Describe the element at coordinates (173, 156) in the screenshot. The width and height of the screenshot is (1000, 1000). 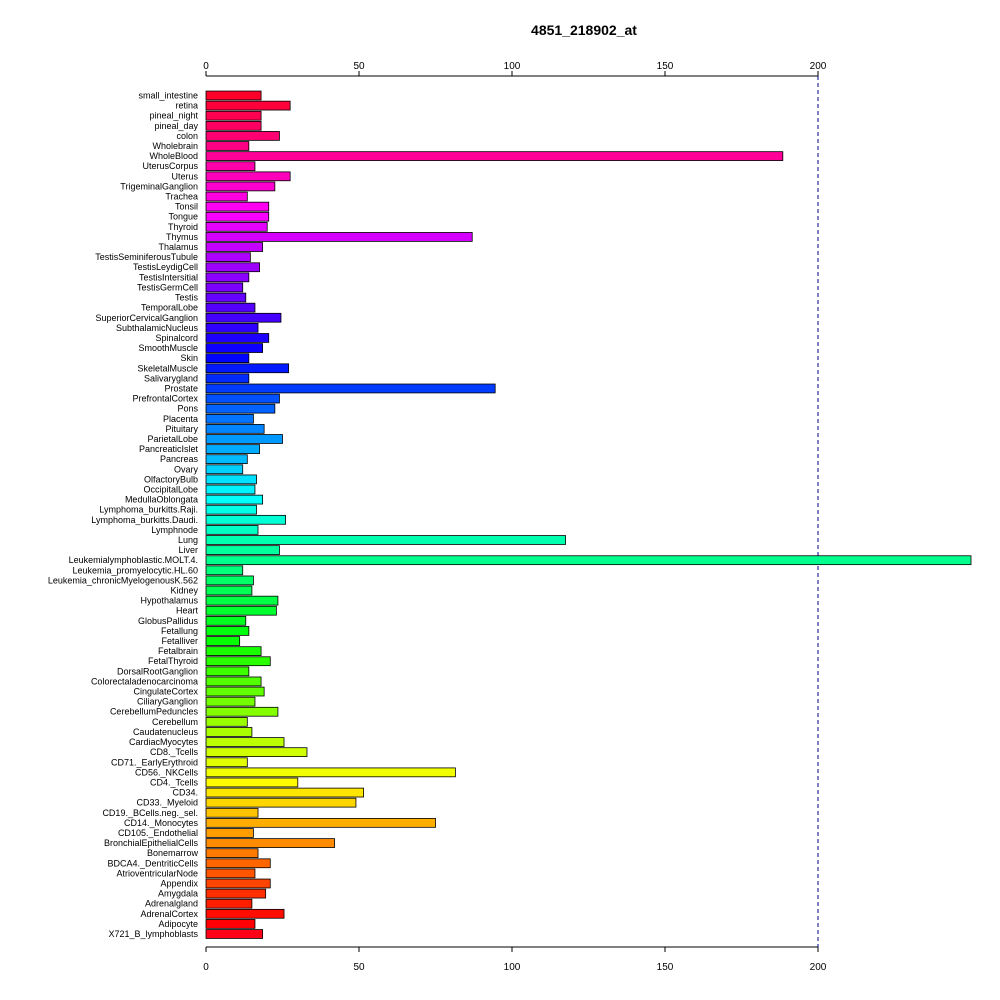
I see `category-label: WholeBlood` at that location.